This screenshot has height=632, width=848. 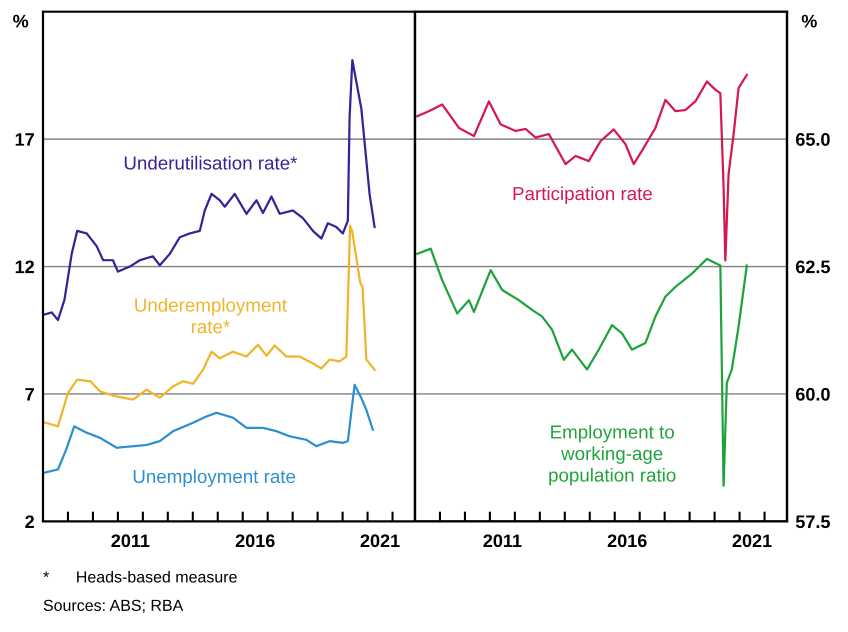 I want to click on series-label: Unemployment rate, so click(x=215, y=478).